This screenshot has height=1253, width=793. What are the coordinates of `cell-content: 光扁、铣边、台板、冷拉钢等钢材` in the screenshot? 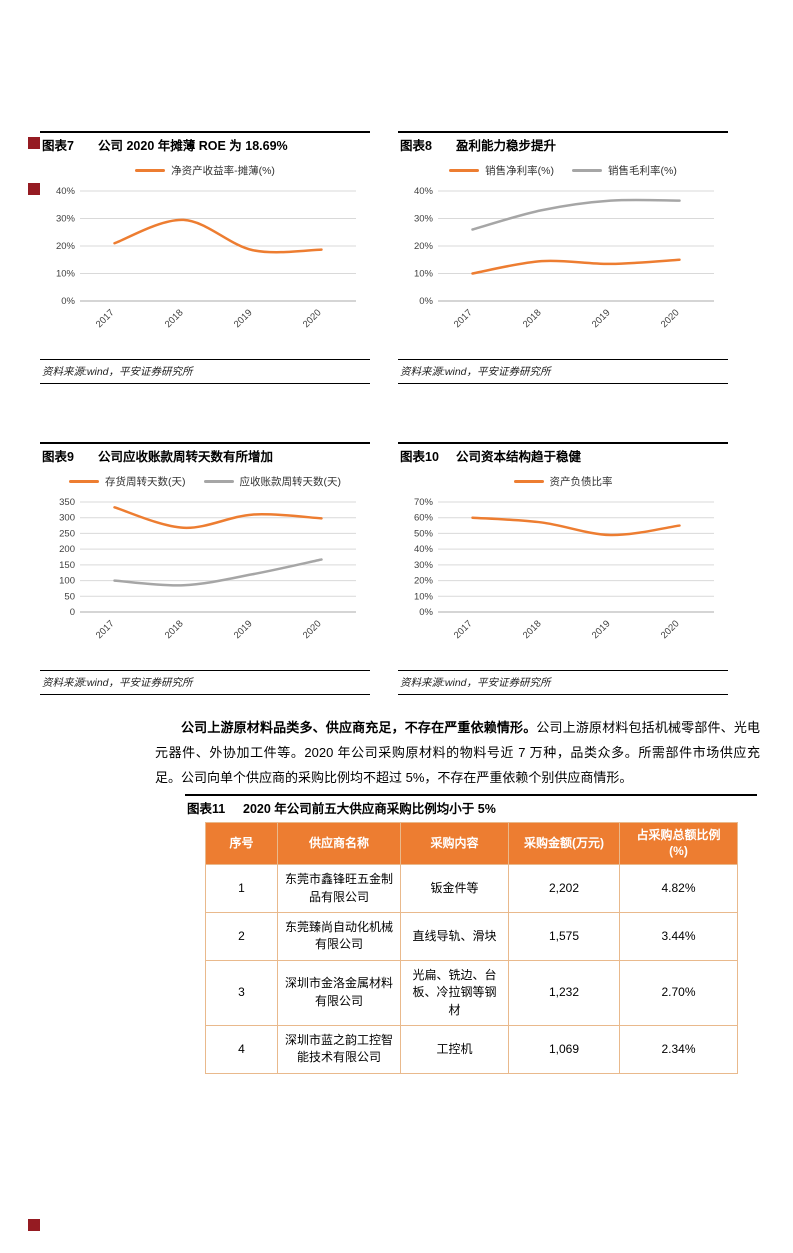 It's located at (454, 992).